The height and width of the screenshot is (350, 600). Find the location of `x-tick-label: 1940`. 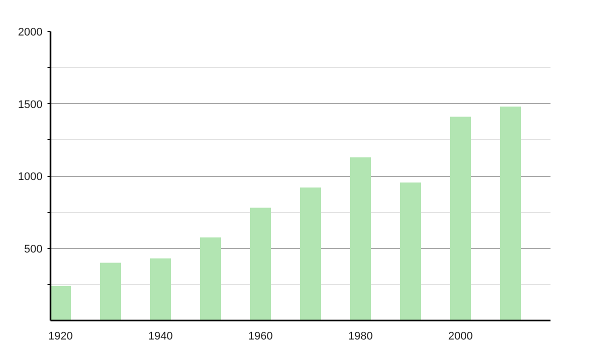

x-tick-label: 1940 is located at coordinates (160, 336).